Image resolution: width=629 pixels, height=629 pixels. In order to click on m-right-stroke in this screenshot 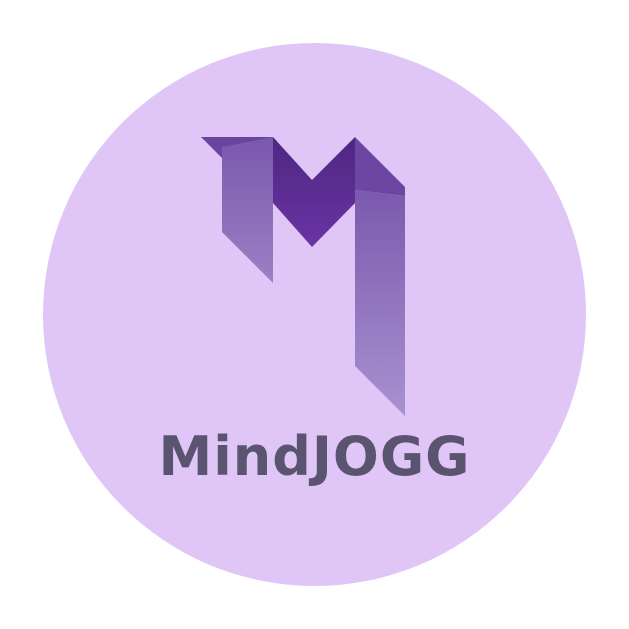, I will do `click(380, 303)`.